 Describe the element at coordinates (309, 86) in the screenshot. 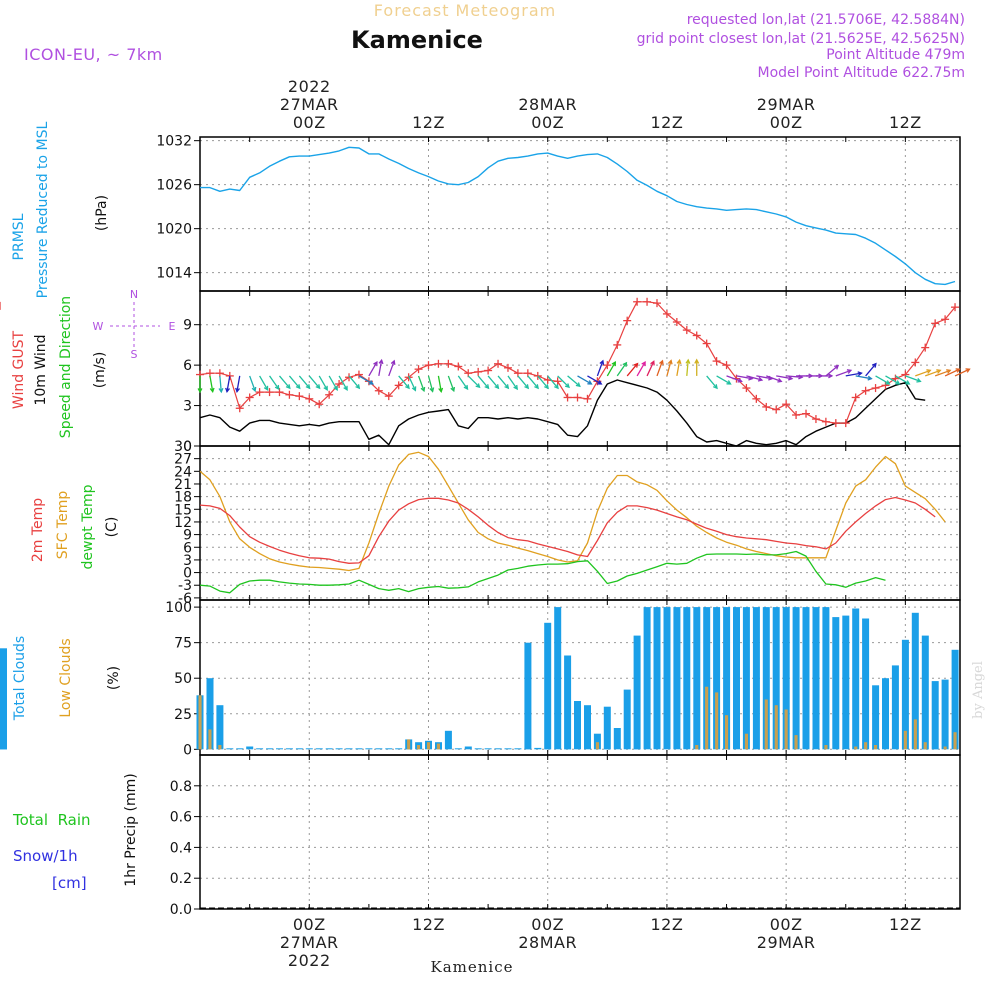

I see `time-label: 2022` at that location.